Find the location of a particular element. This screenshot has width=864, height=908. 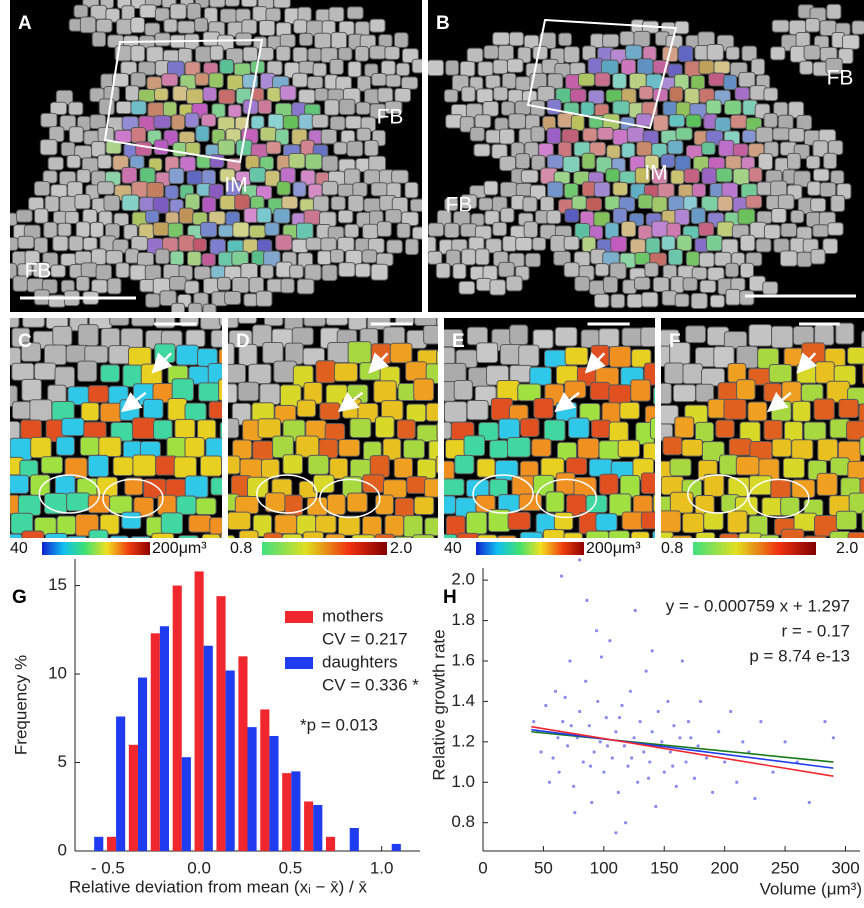

colorbar-max: 2.0 is located at coordinates (401, 548).